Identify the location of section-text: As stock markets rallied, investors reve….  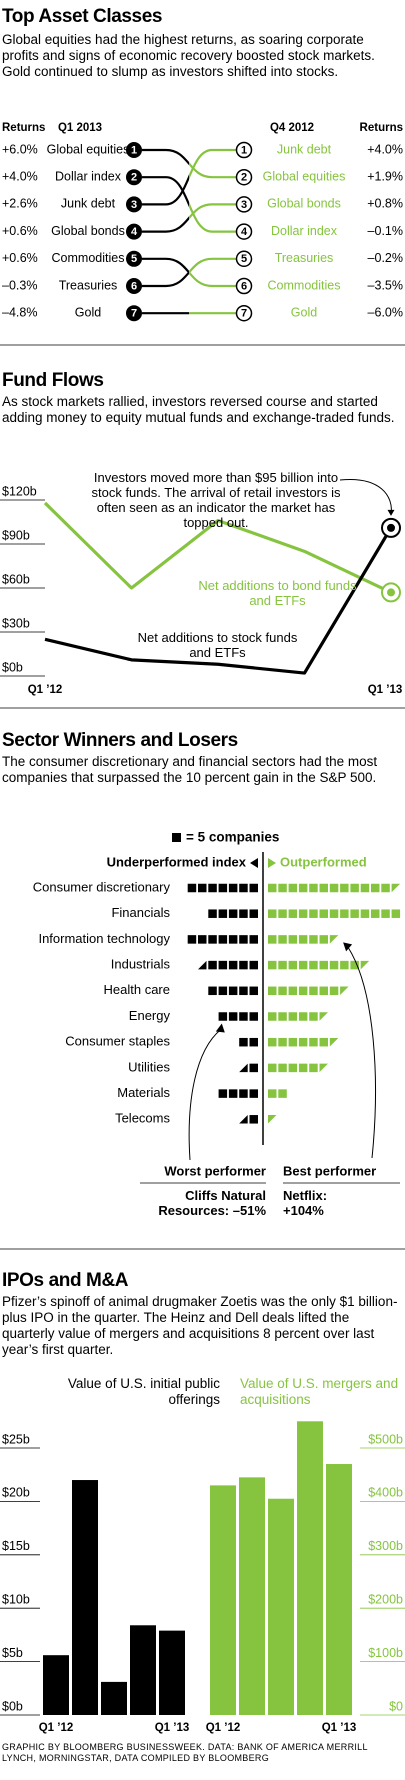
(198, 409).